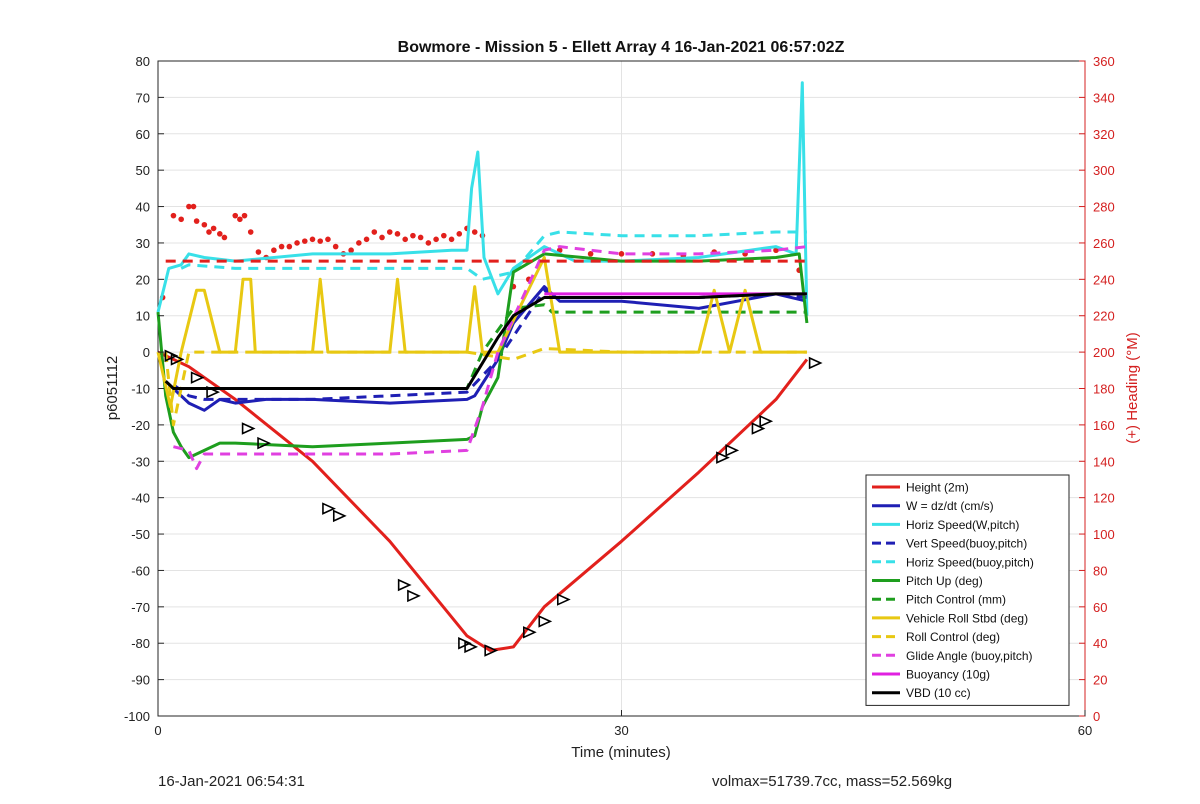 The height and width of the screenshot is (804, 1200). Describe the element at coordinates (485, 387) in the screenshot. I see `series-line-roll-control-deg` at that location.